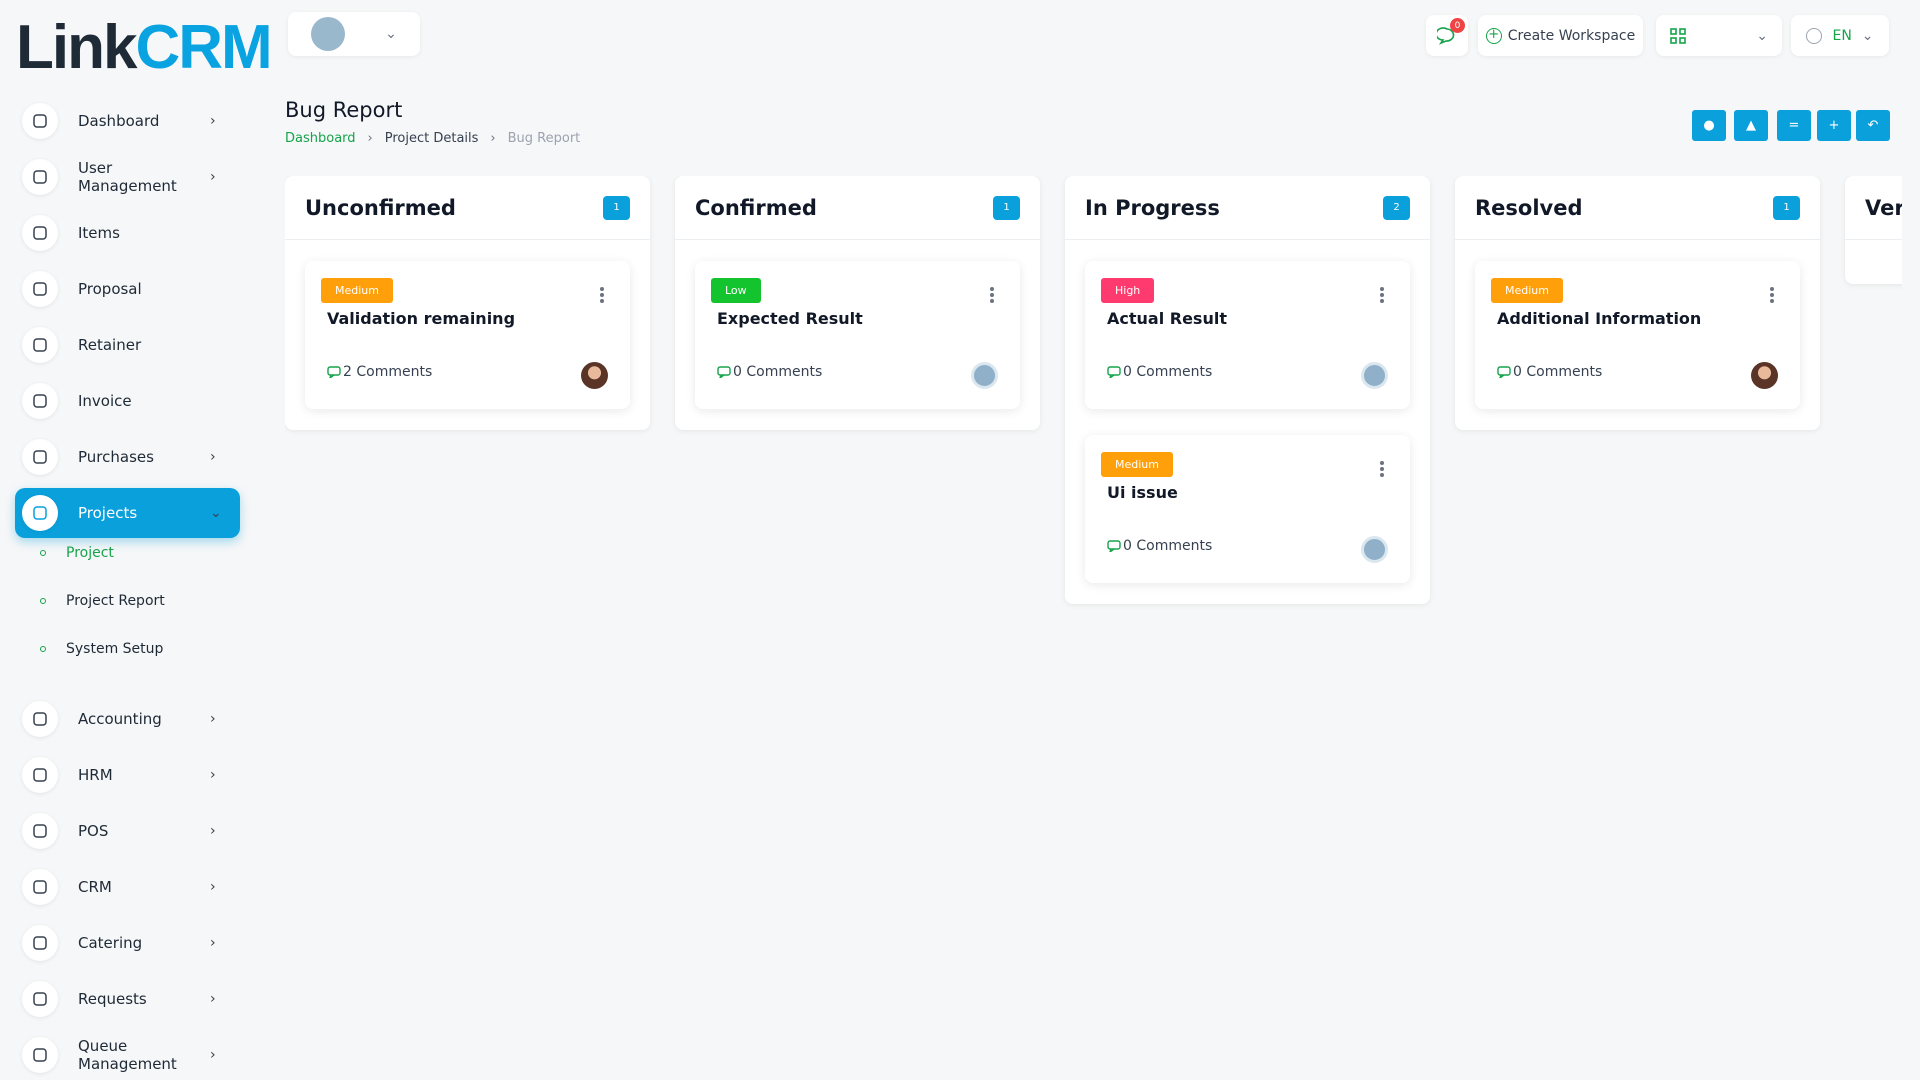  I want to click on submenu-item: Project Report, so click(102, 601).